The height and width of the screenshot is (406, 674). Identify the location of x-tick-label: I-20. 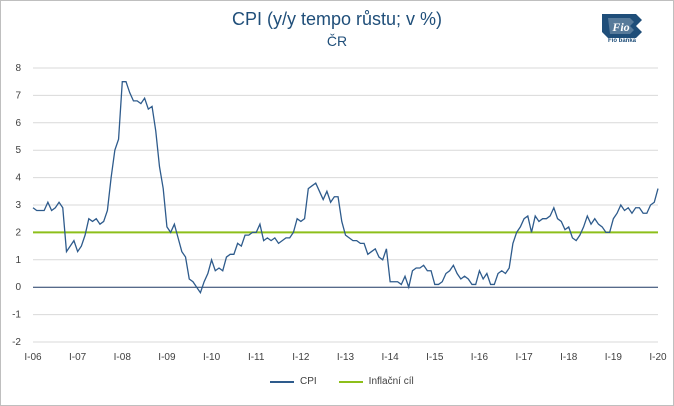
(658, 357).